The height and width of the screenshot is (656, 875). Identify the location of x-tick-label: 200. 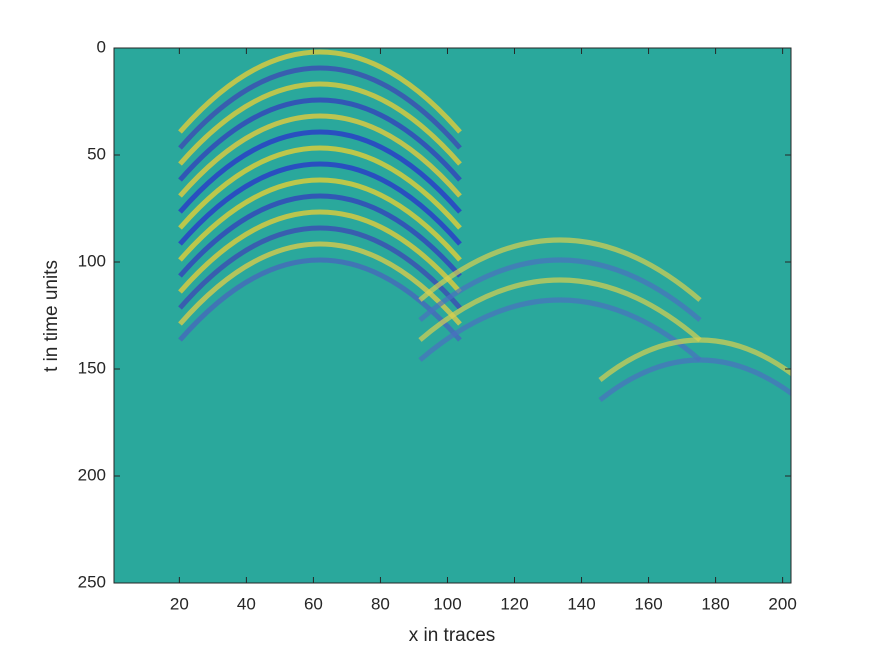
(782, 603).